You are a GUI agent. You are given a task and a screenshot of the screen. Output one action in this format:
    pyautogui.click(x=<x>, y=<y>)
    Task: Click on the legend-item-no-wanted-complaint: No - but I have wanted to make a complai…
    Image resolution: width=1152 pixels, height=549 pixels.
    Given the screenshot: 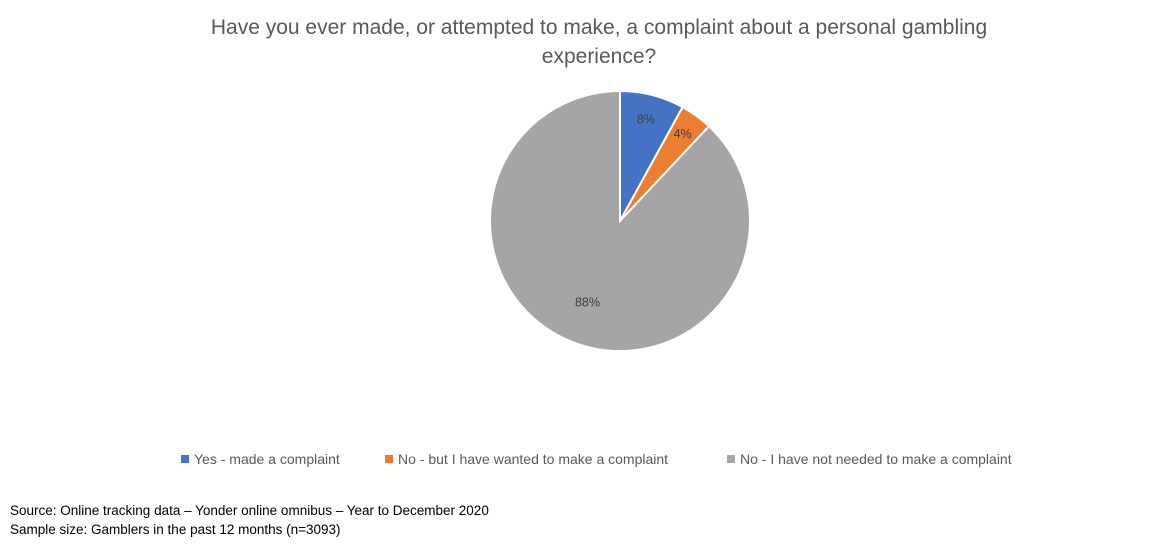 What is the action you would take?
    pyautogui.click(x=526, y=459)
    